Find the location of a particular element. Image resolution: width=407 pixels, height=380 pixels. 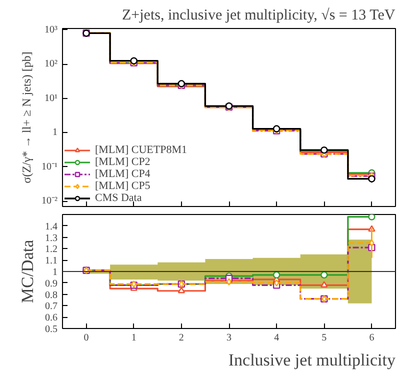

chart-title: Z+jets, inclusive jet multiplicity, √s = 13 TeV is located at coordinates (259, 16).